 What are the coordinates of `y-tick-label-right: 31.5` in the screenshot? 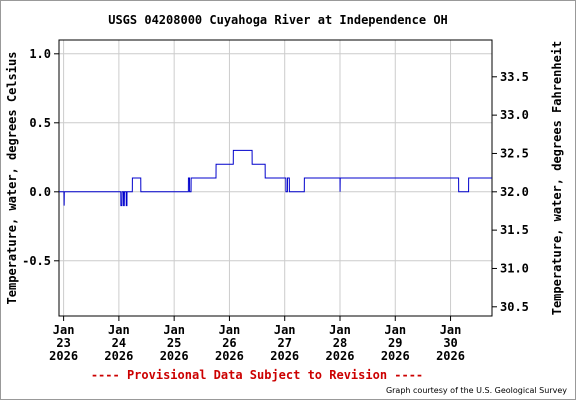 It's located at (514, 230).